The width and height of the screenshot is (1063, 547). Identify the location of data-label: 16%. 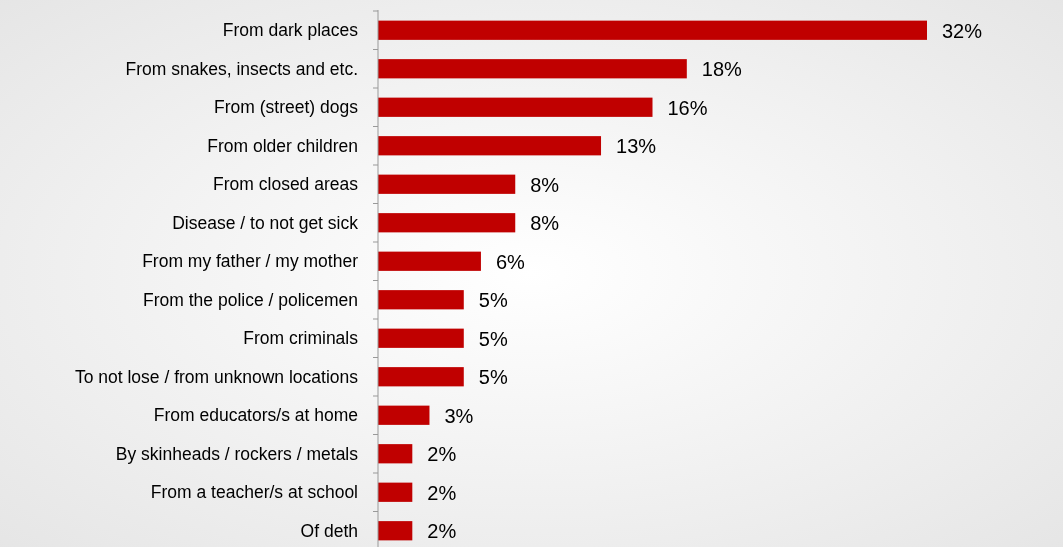
(687, 107).